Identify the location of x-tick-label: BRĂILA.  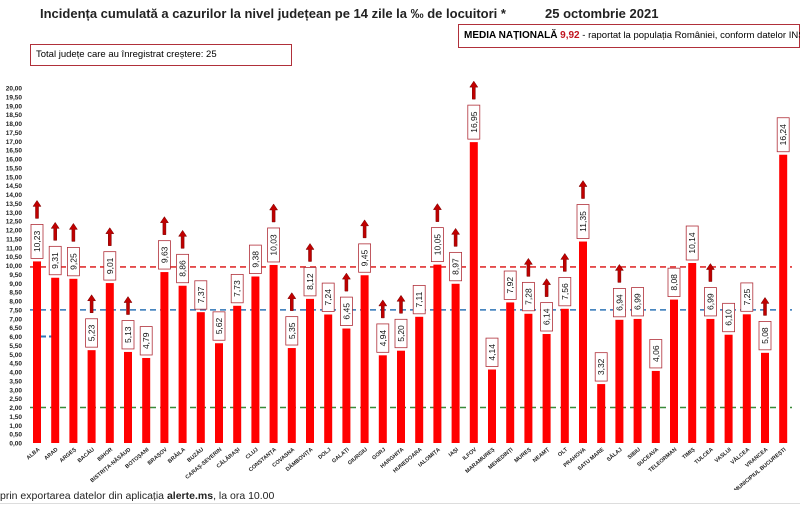
(176, 455).